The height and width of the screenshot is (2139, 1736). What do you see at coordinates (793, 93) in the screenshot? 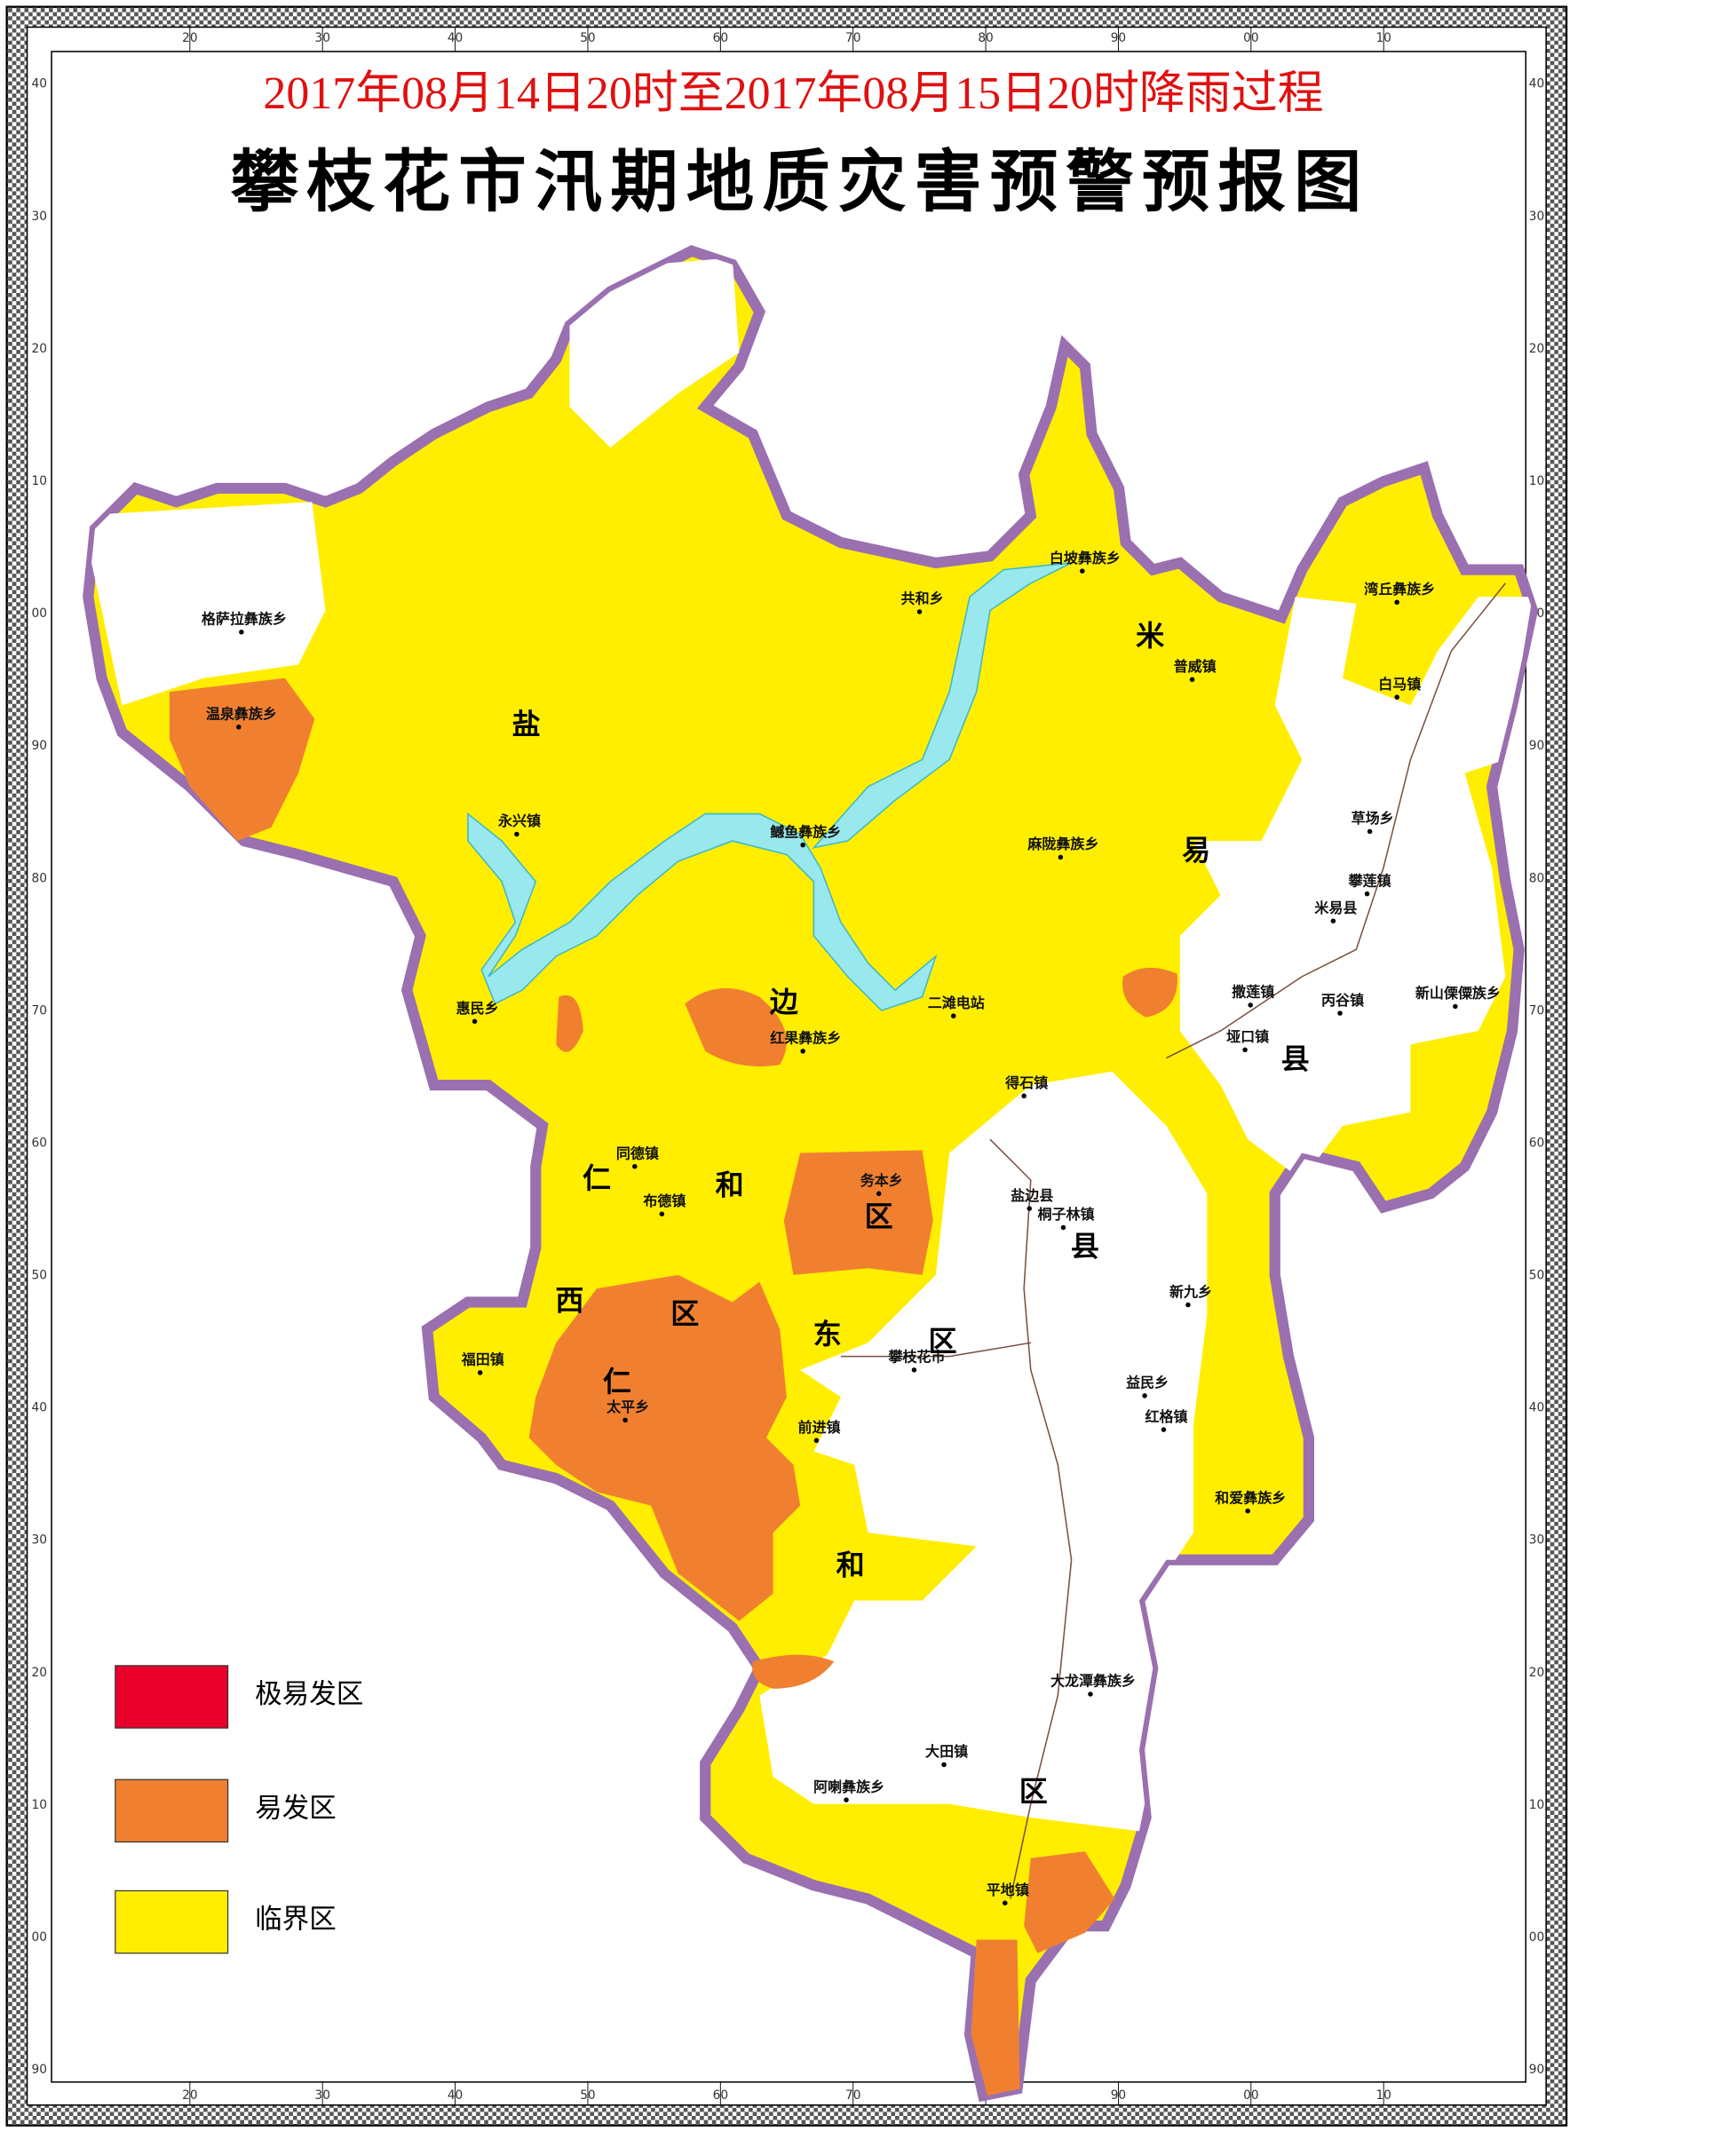
I see `title: 2017年08月14日20时至2017年08月15日20时降雨过程` at bounding box center [793, 93].